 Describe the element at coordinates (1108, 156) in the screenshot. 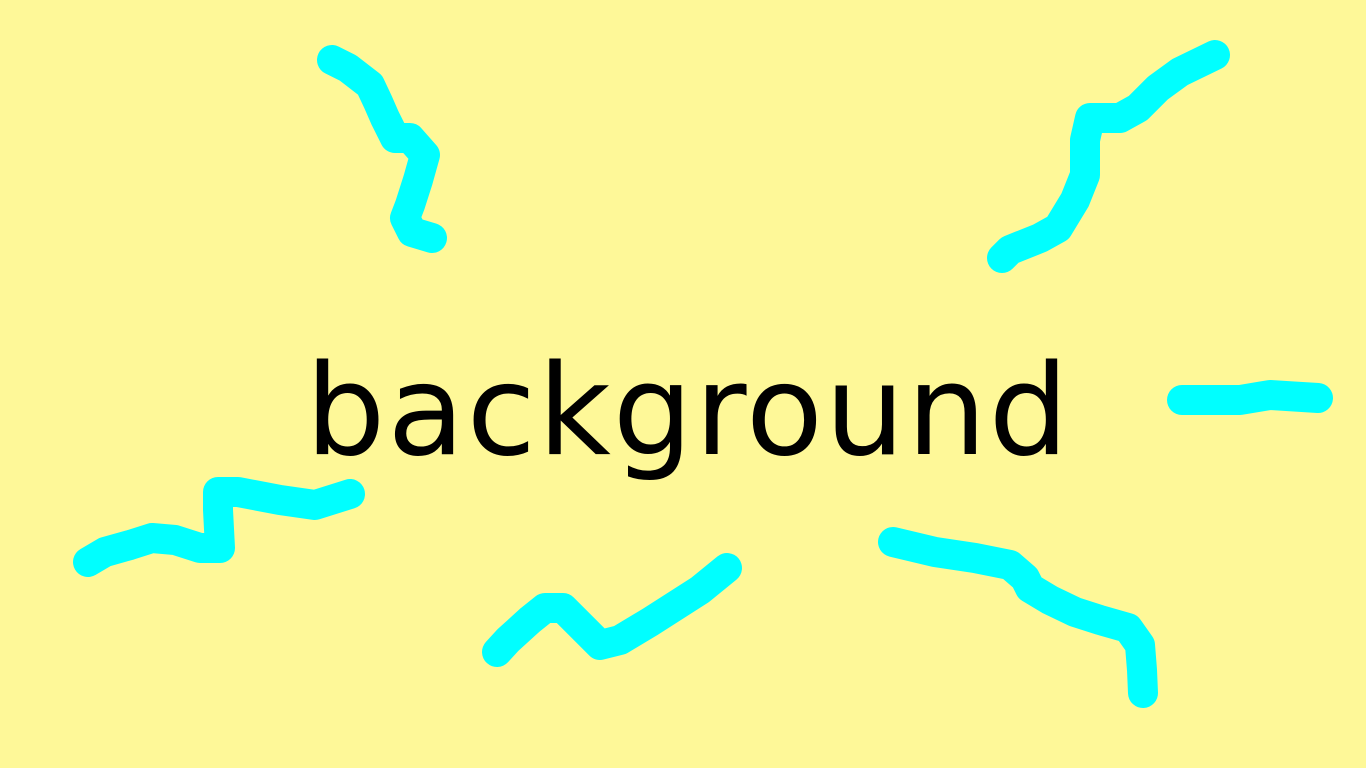

I see `scribble-top-right` at that location.